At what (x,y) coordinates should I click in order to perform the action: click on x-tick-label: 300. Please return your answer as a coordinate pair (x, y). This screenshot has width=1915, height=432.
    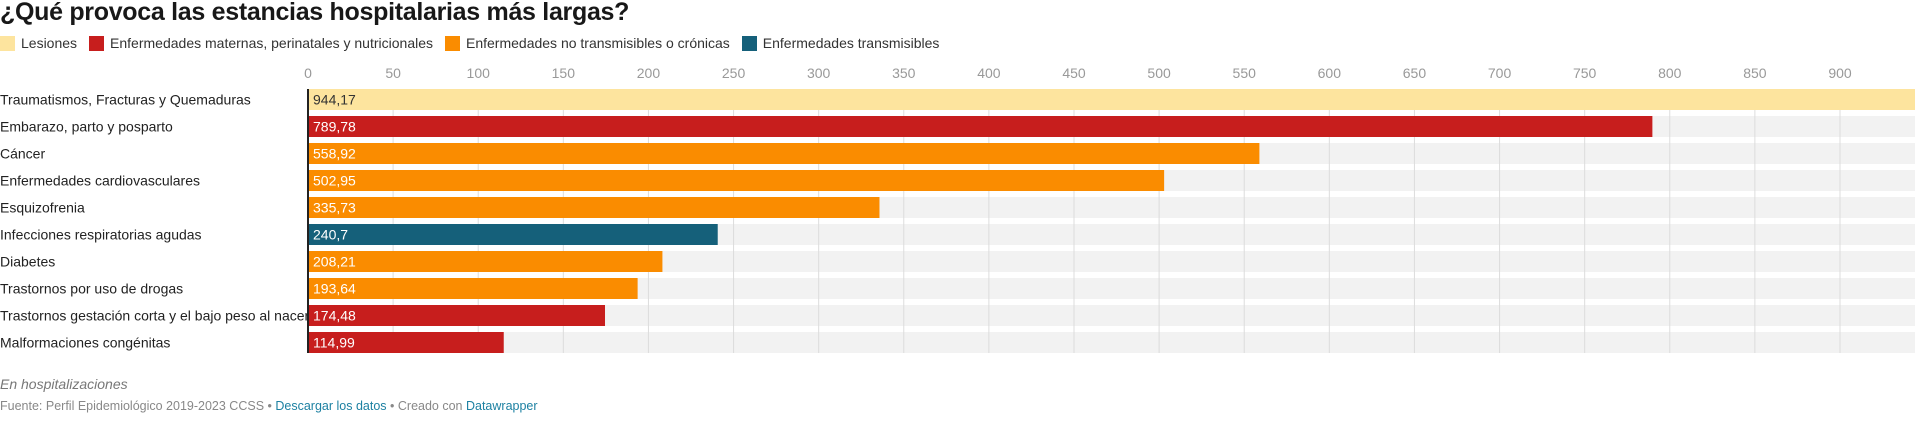
    Looking at the image, I should click on (819, 73).